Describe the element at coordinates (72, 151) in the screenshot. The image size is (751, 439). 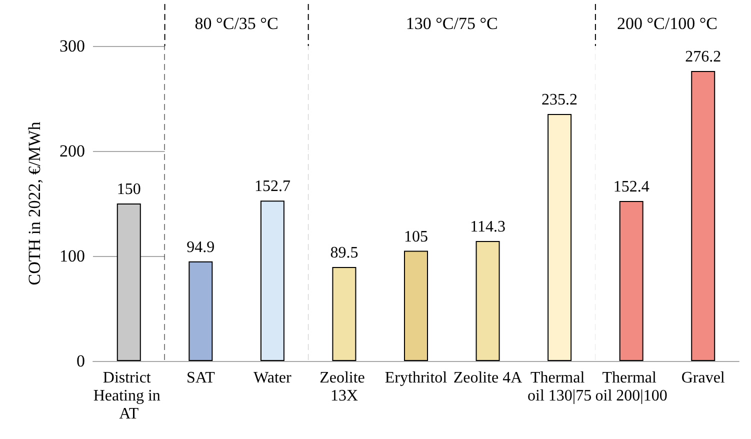
I see `y-tick-label: 200` at that location.